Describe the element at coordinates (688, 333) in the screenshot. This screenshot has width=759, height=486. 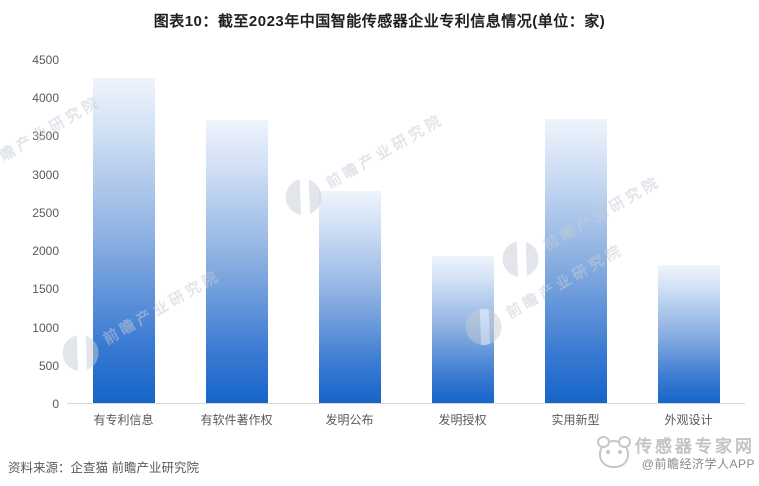
I see `bar-外观设计` at that location.